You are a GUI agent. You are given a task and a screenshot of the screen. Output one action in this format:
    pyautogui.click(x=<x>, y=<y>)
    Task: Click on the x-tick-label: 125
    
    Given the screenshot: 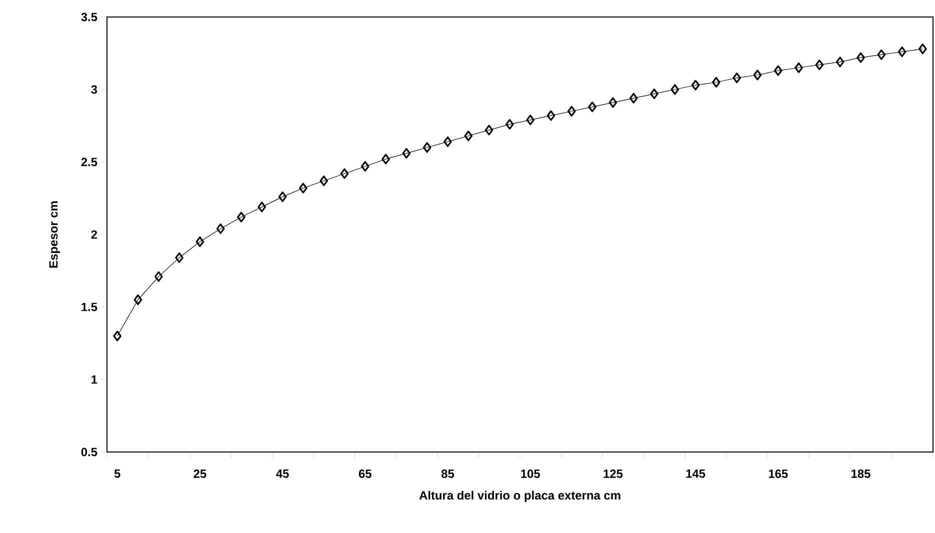 What is the action you would take?
    pyautogui.click(x=613, y=474)
    